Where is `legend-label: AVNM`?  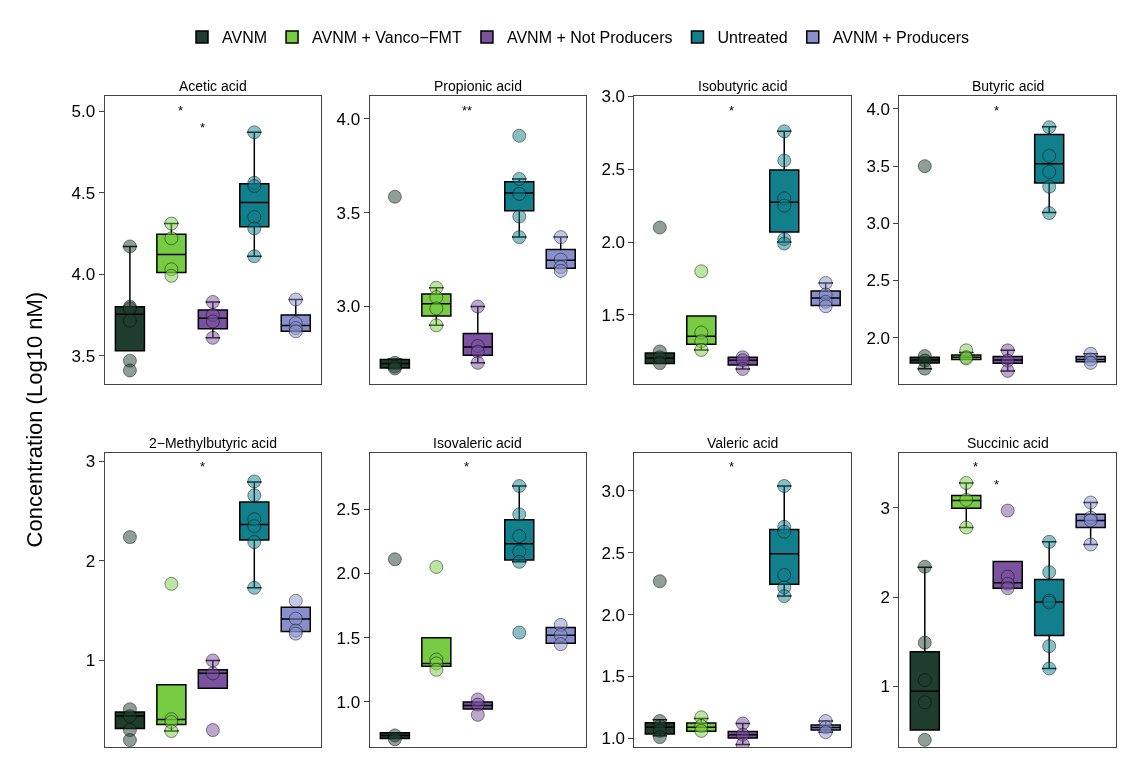 legend-label: AVNM is located at coordinates (245, 38).